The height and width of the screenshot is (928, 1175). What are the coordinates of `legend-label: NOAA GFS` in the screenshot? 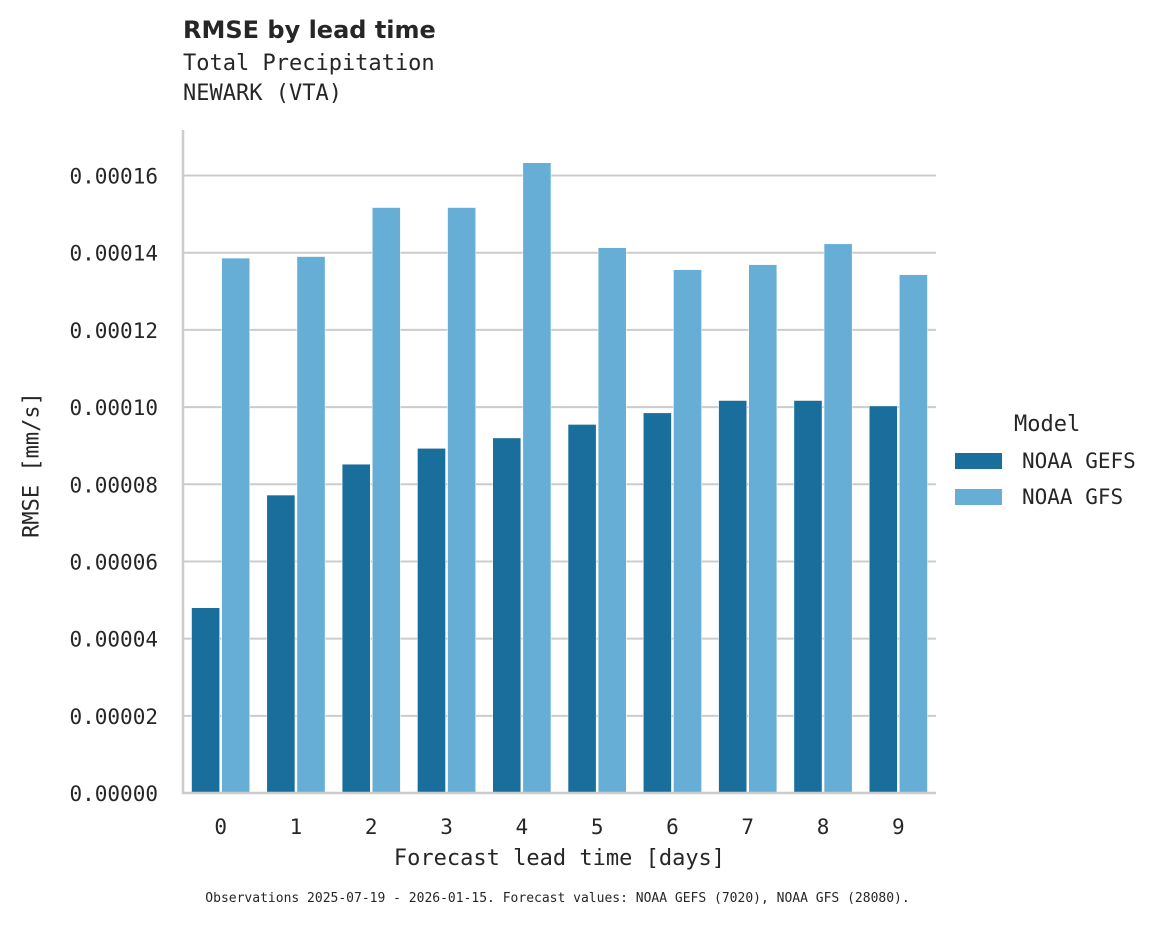 It's located at (1073, 497).